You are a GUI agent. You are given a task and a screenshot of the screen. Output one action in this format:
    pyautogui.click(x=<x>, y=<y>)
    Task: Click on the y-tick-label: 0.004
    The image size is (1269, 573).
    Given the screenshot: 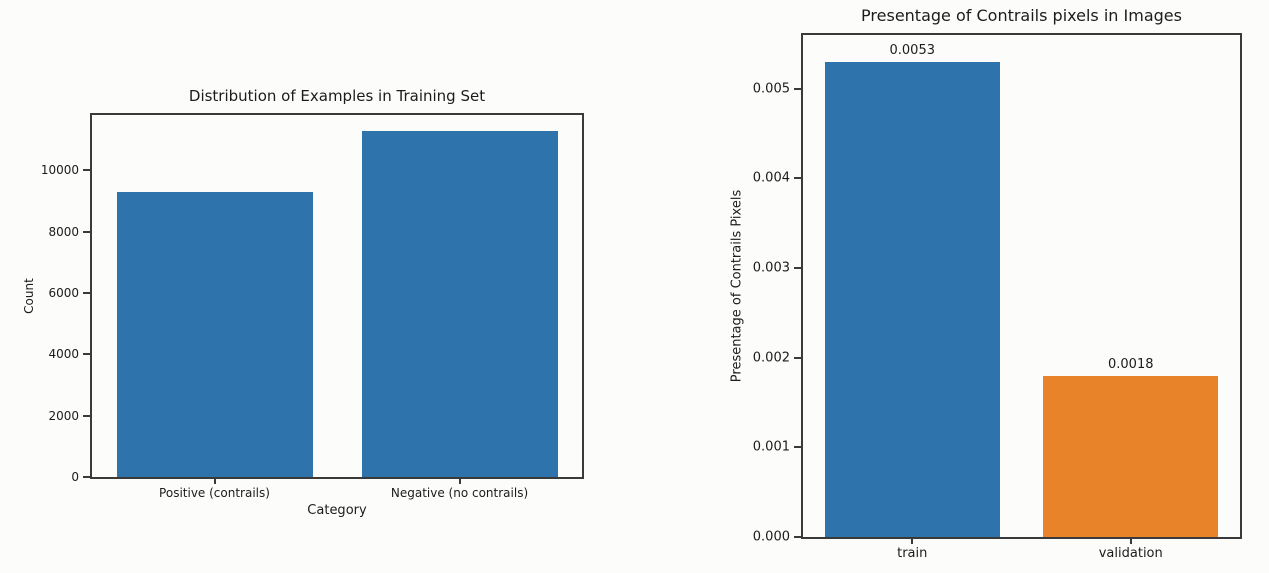 What is the action you would take?
    pyautogui.click(x=771, y=178)
    